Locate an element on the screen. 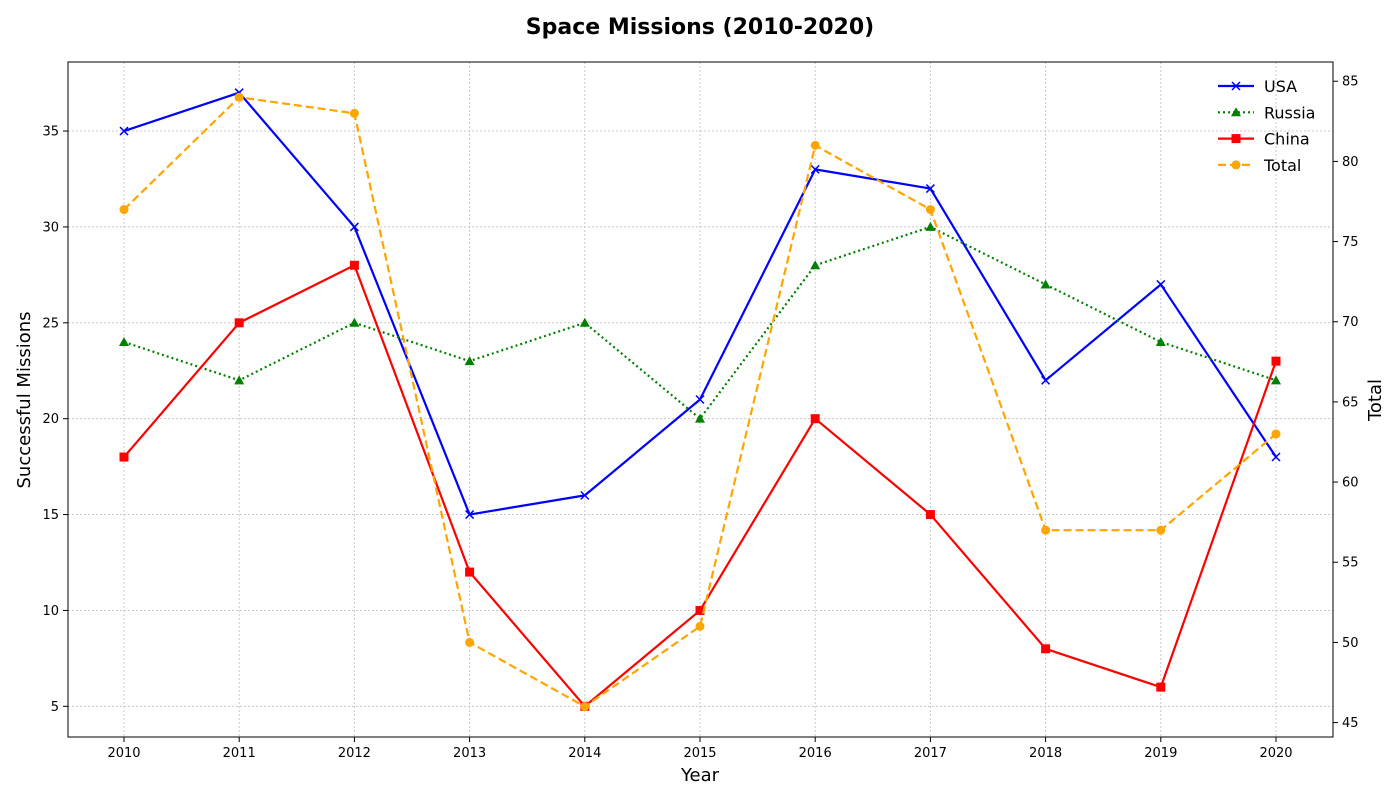 This screenshot has width=1400, height=800. y-tick-label: 10 is located at coordinates (50, 611).